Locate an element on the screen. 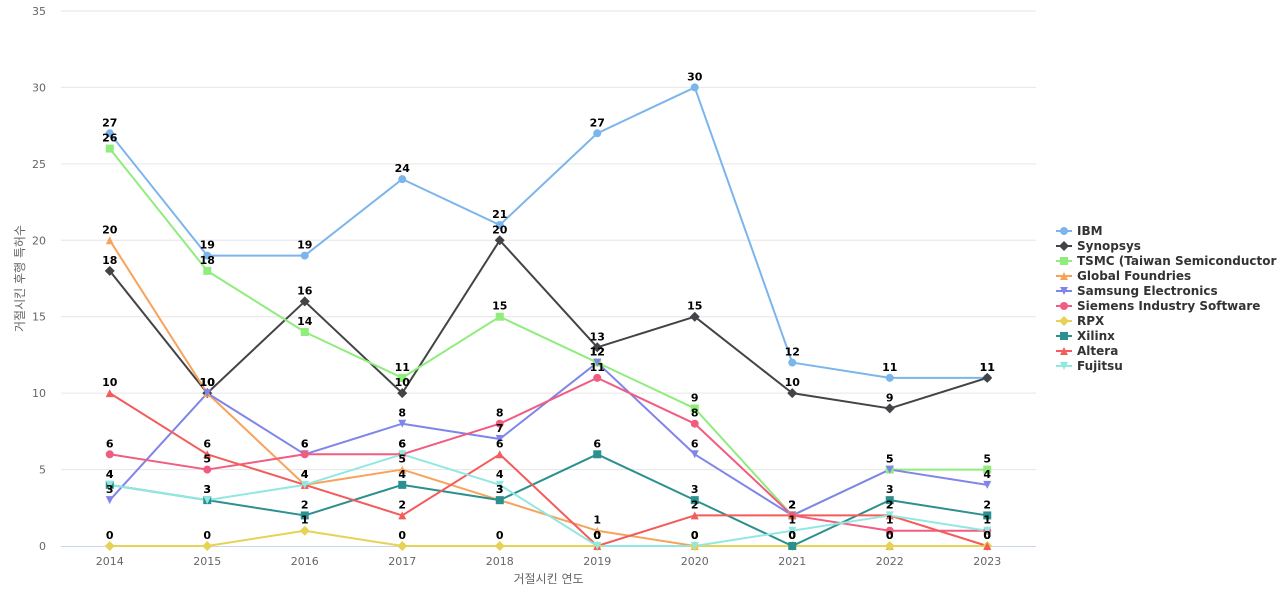 This screenshot has height=600, width=1280. legend-item: Synopsys is located at coordinates (1098, 246).